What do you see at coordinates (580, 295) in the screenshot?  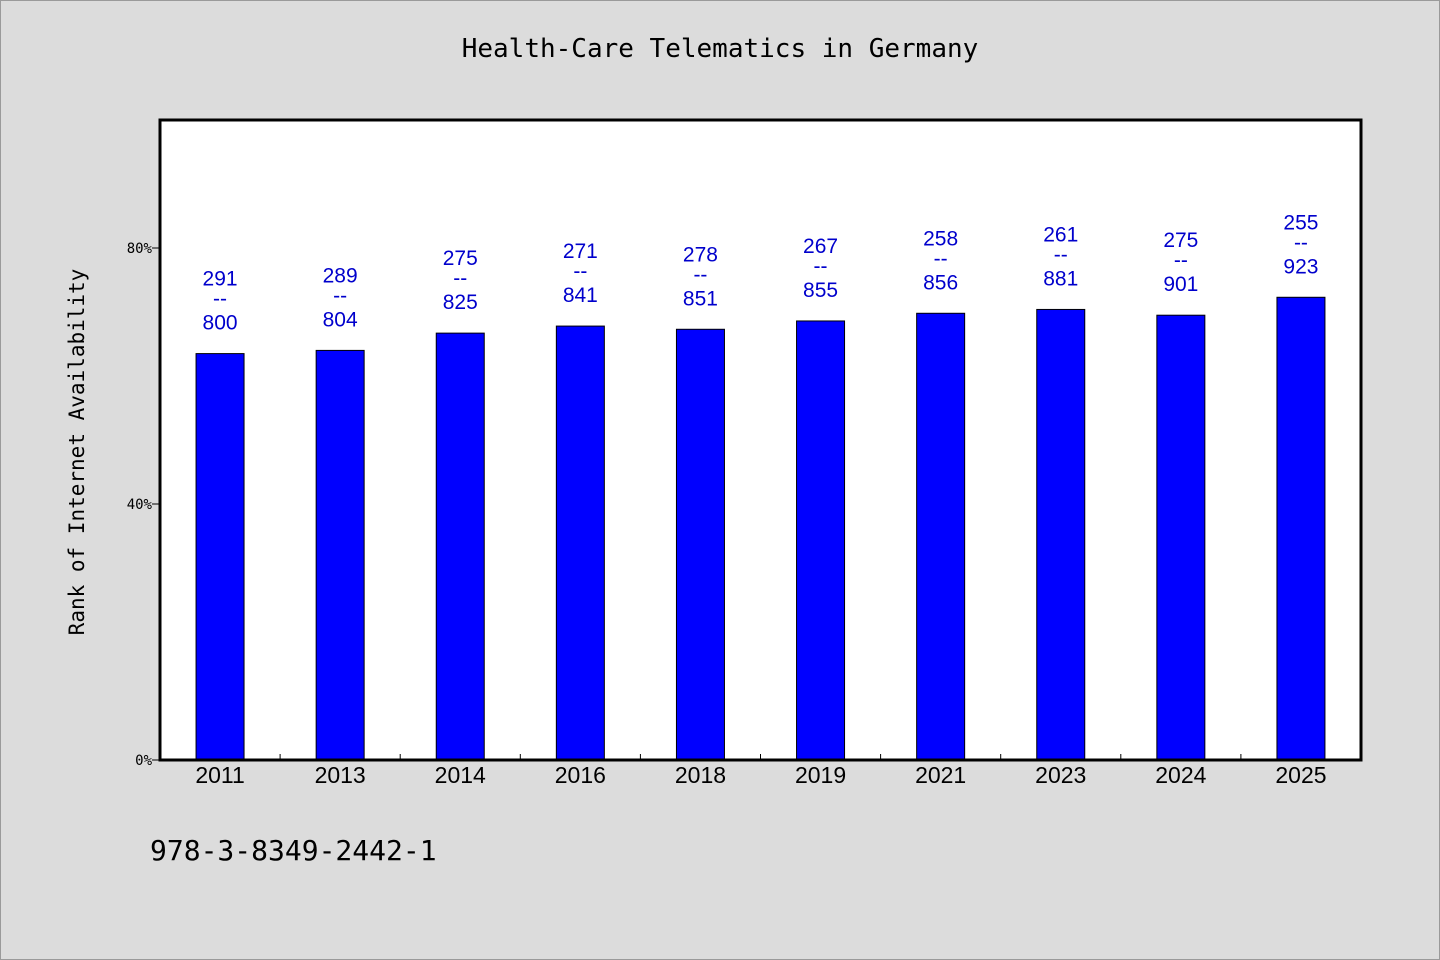 I see `data-label-bottom-2016: 841` at bounding box center [580, 295].